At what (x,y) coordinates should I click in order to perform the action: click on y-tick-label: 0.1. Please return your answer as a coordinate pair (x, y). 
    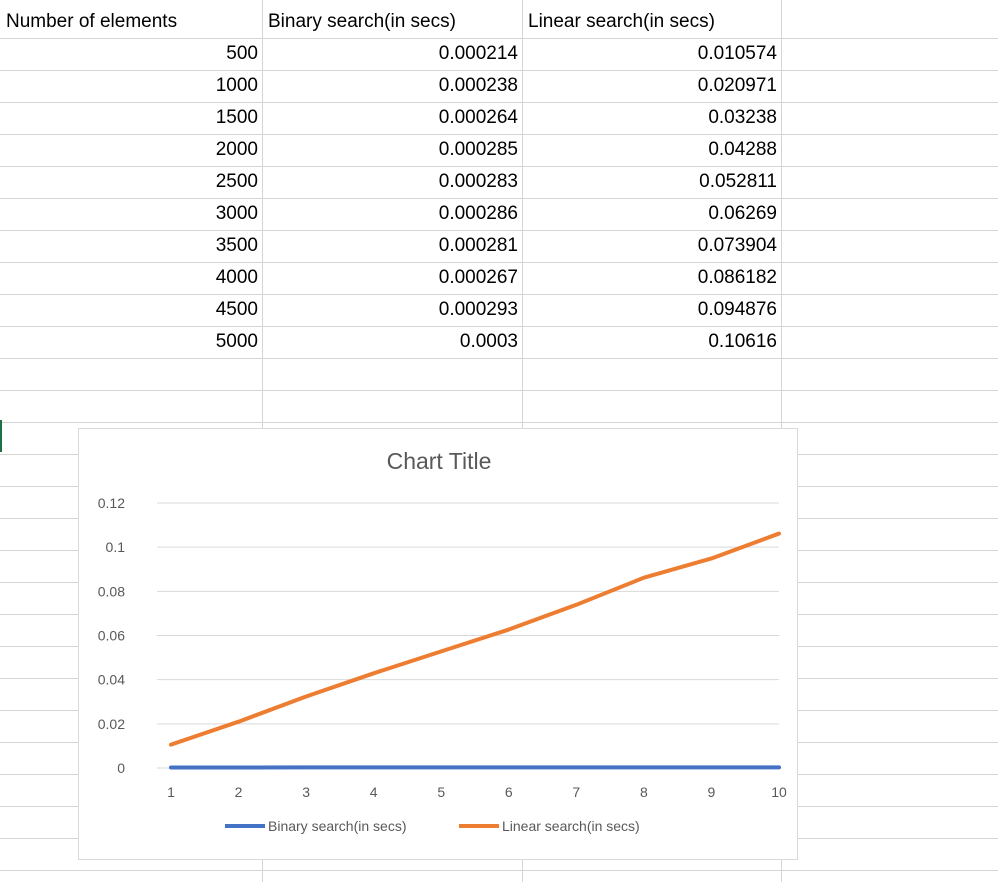
    Looking at the image, I should click on (116, 547).